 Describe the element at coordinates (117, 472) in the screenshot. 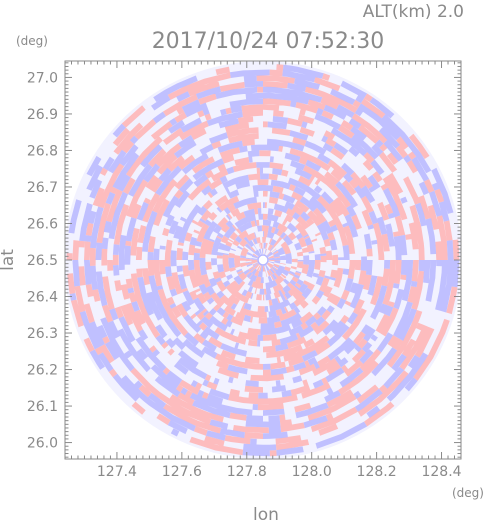

I see `x-tick-label: 127.4` at that location.